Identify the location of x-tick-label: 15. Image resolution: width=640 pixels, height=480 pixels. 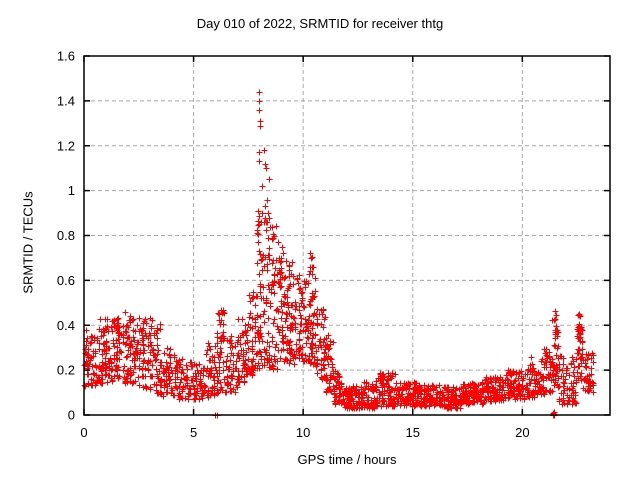
(413, 432).